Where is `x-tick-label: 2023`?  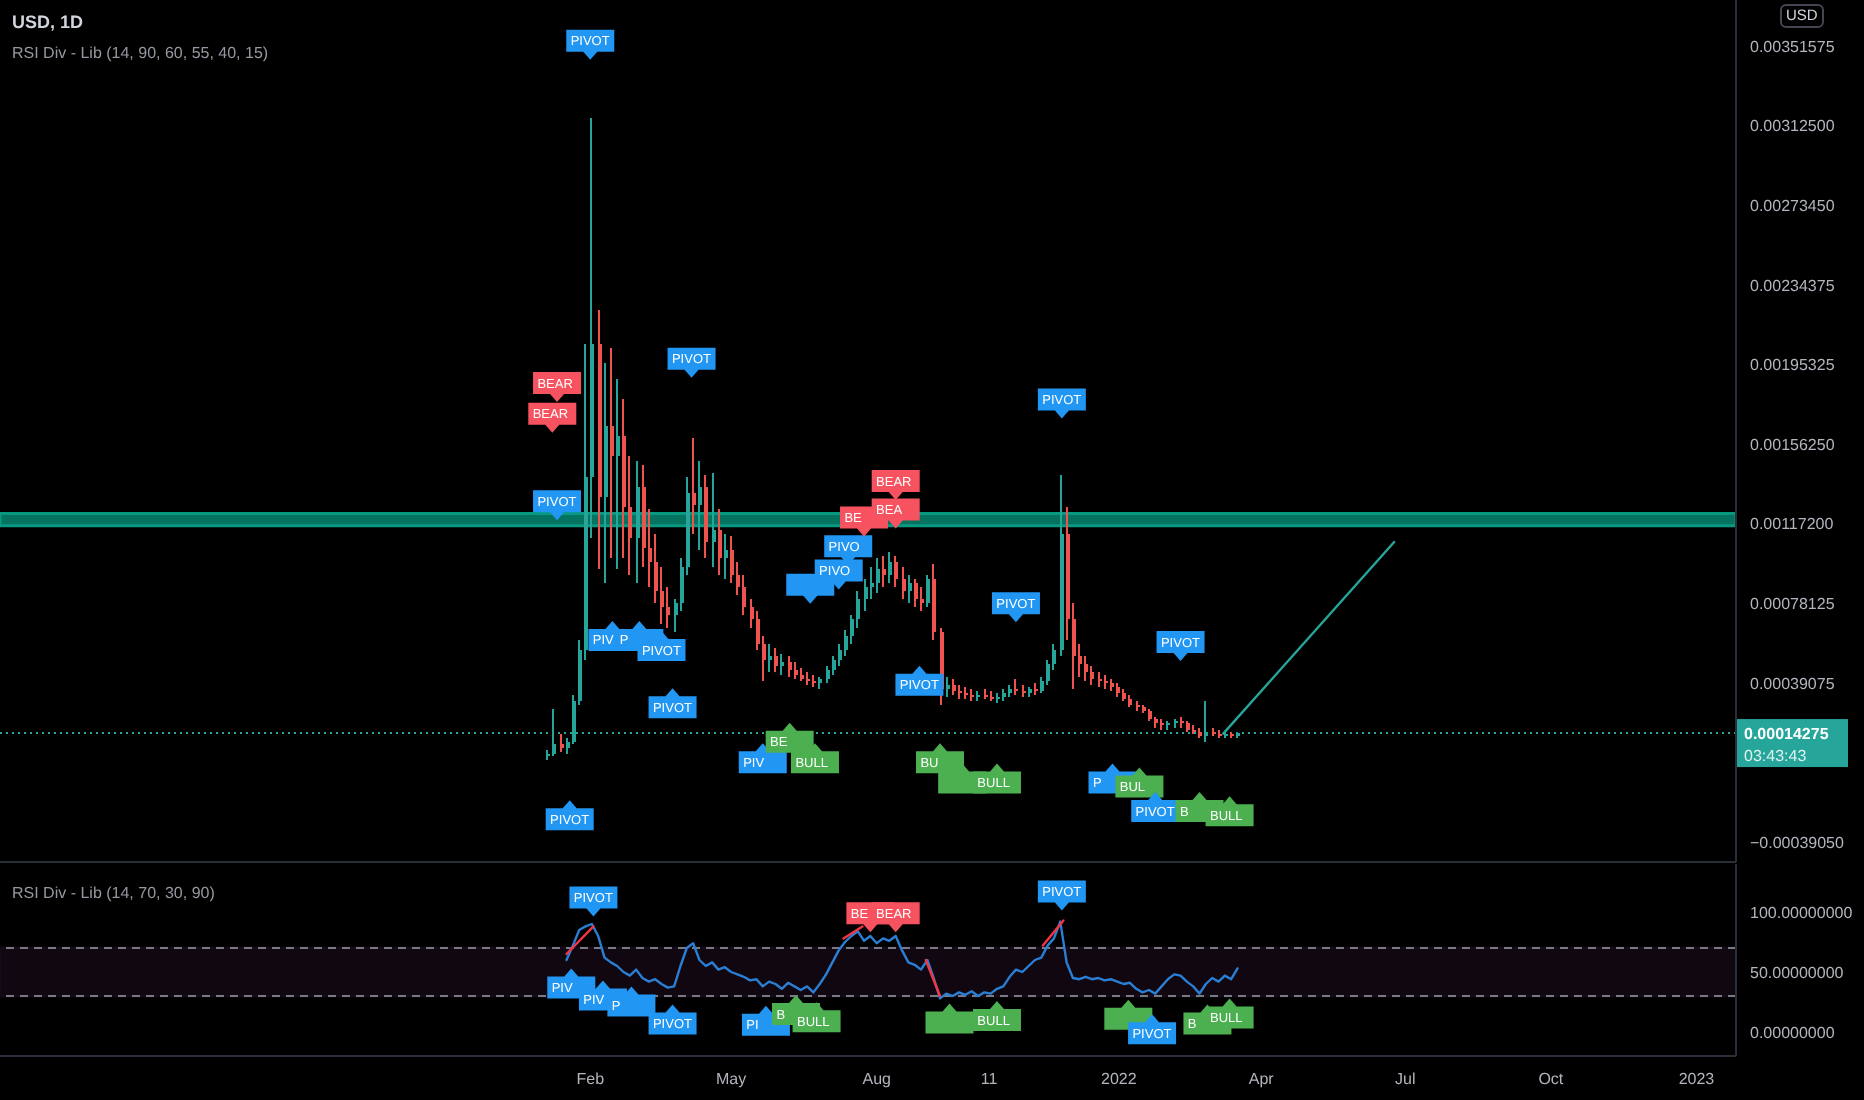
x-tick-label: 2023 is located at coordinates (1697, 1079).